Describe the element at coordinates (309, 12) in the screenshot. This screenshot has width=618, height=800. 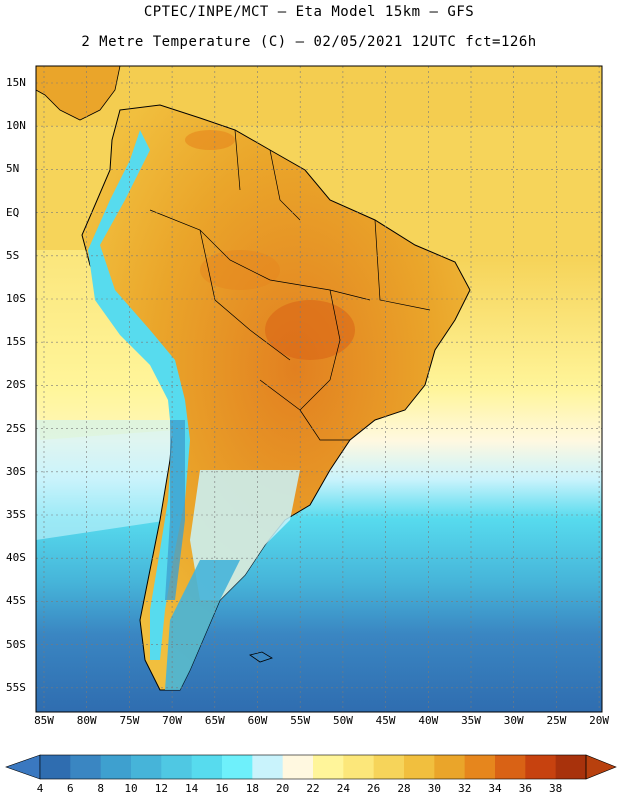
I see `map-title-line1: CPTEC/INPE/MCT – Eta Model 15km – GFS` at that location.